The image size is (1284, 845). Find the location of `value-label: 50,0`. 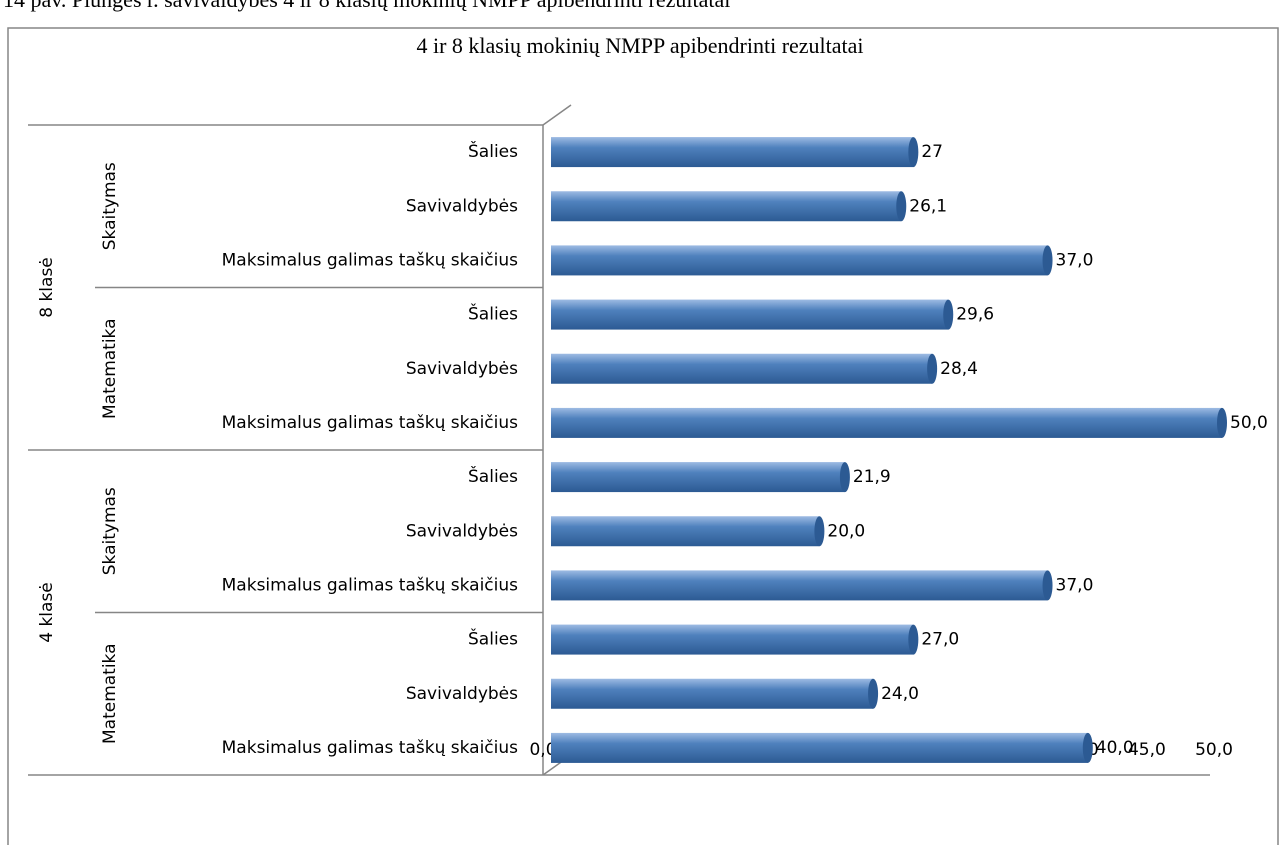

value-label: 50,0 is located at coordinates (1249, 423).